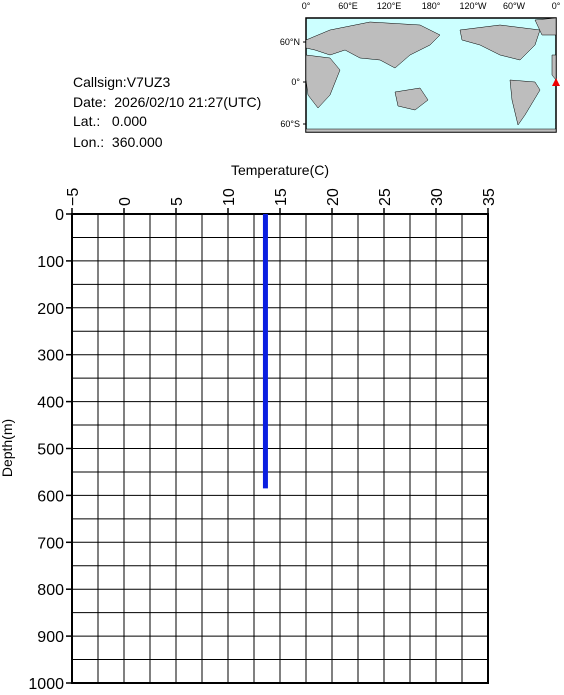 The height and width of the screenshot is (695, 564). I want to click on y-tick-label: 0, so click(59, 215).